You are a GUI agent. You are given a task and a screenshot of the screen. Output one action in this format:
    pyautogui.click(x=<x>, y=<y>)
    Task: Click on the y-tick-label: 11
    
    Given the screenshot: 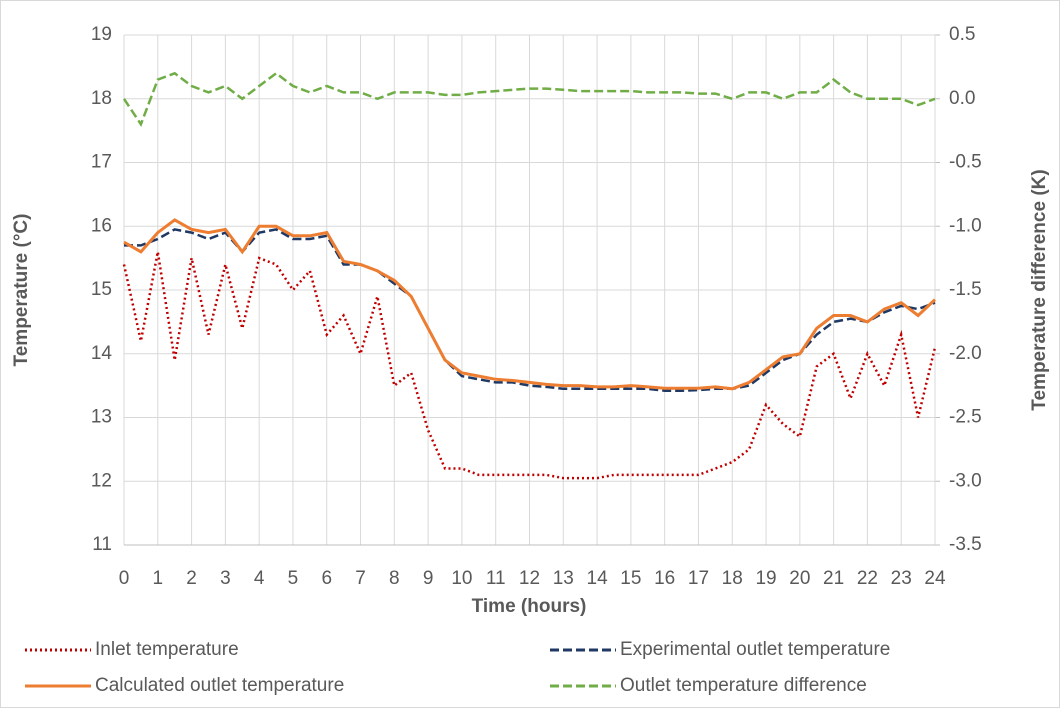 What is the action you would take?
    pyautogui.click(x=102, y=544)
    